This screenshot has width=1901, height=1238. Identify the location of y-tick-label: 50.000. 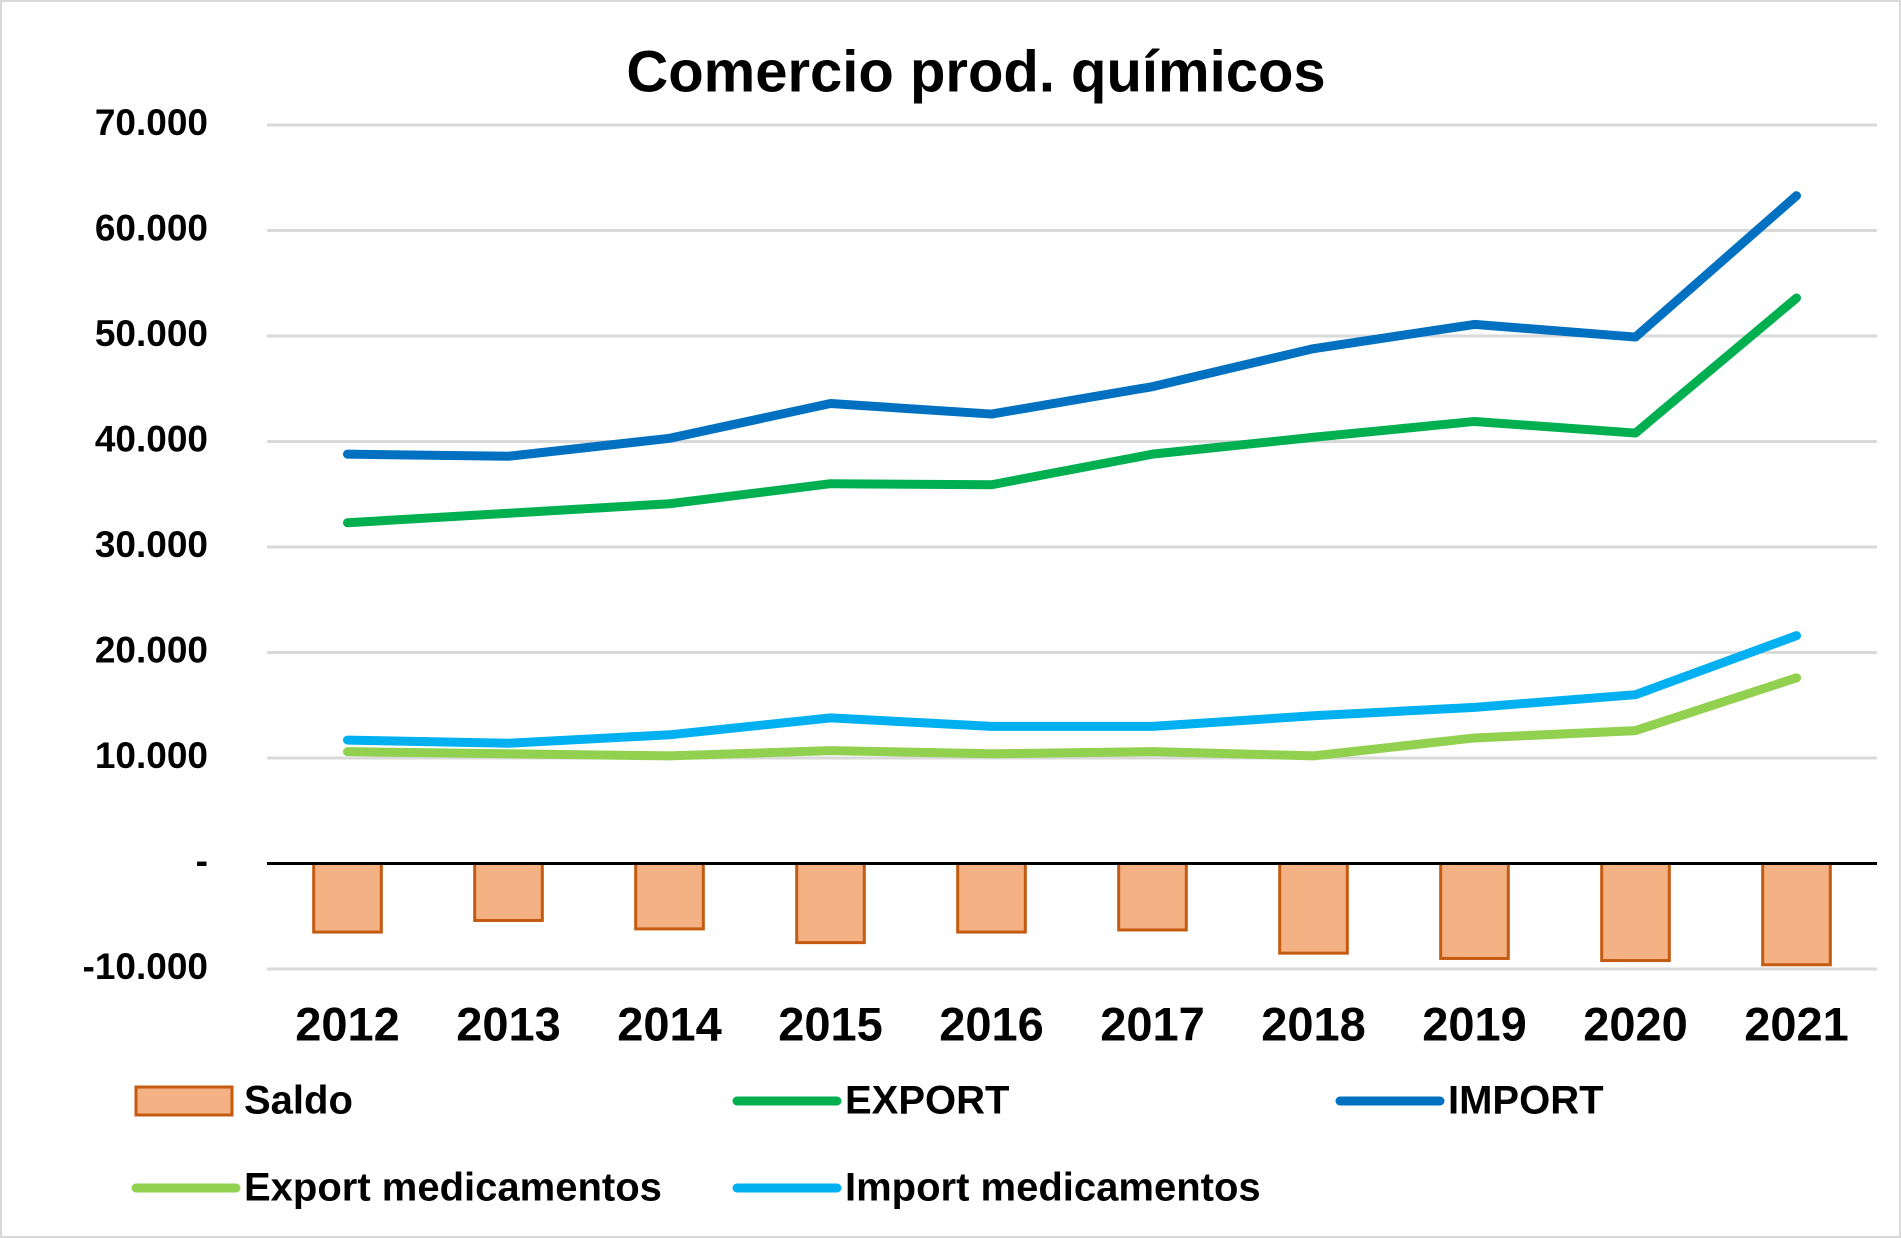
(151, 333).